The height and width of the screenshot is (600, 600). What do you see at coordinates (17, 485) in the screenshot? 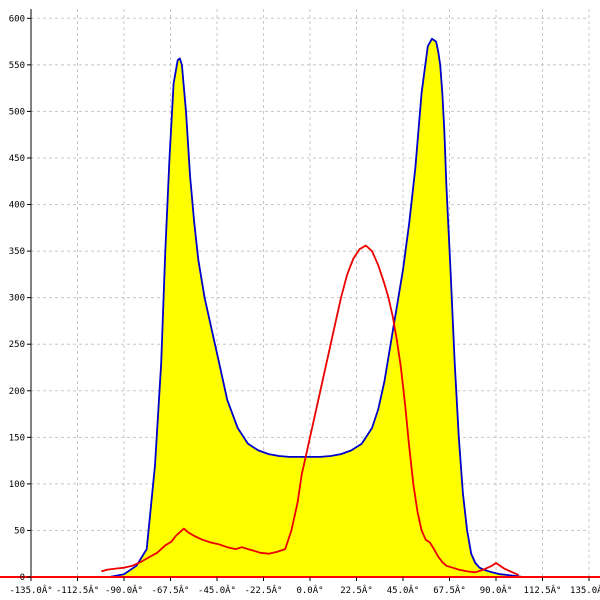
I see `y-tick-label: 100` at bounding box center [17, 485].